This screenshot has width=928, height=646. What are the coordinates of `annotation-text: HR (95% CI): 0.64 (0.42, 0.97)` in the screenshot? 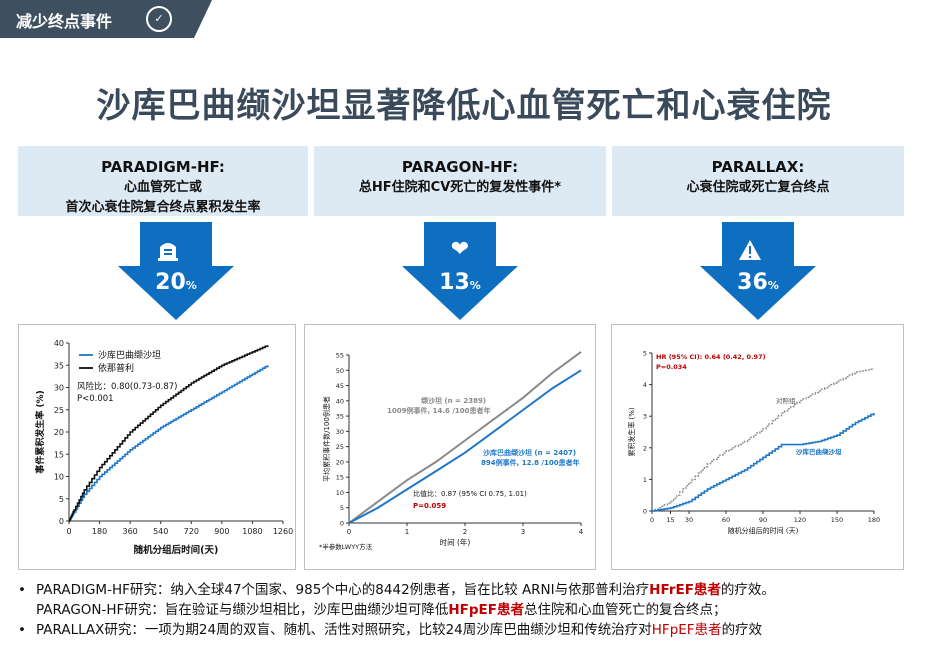 It's located at (711, 357).